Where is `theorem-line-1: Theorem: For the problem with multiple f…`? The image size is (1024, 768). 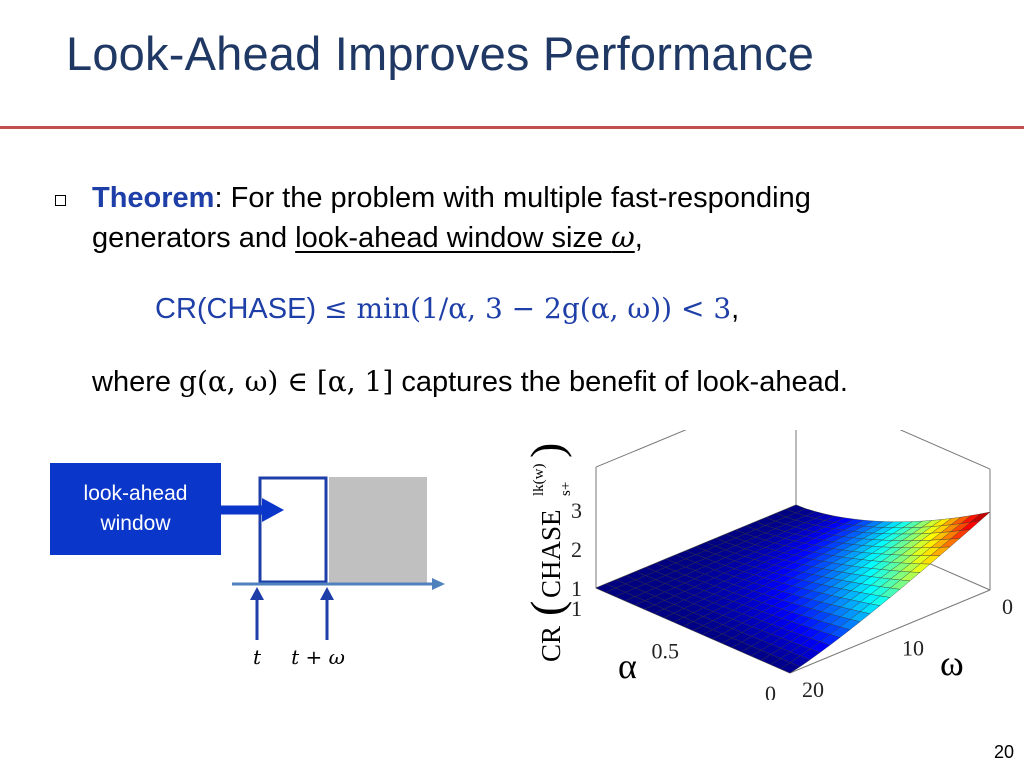 theorem-line-1: Theorem: For the problem with multiple f… is located at coordinates (451, 198).